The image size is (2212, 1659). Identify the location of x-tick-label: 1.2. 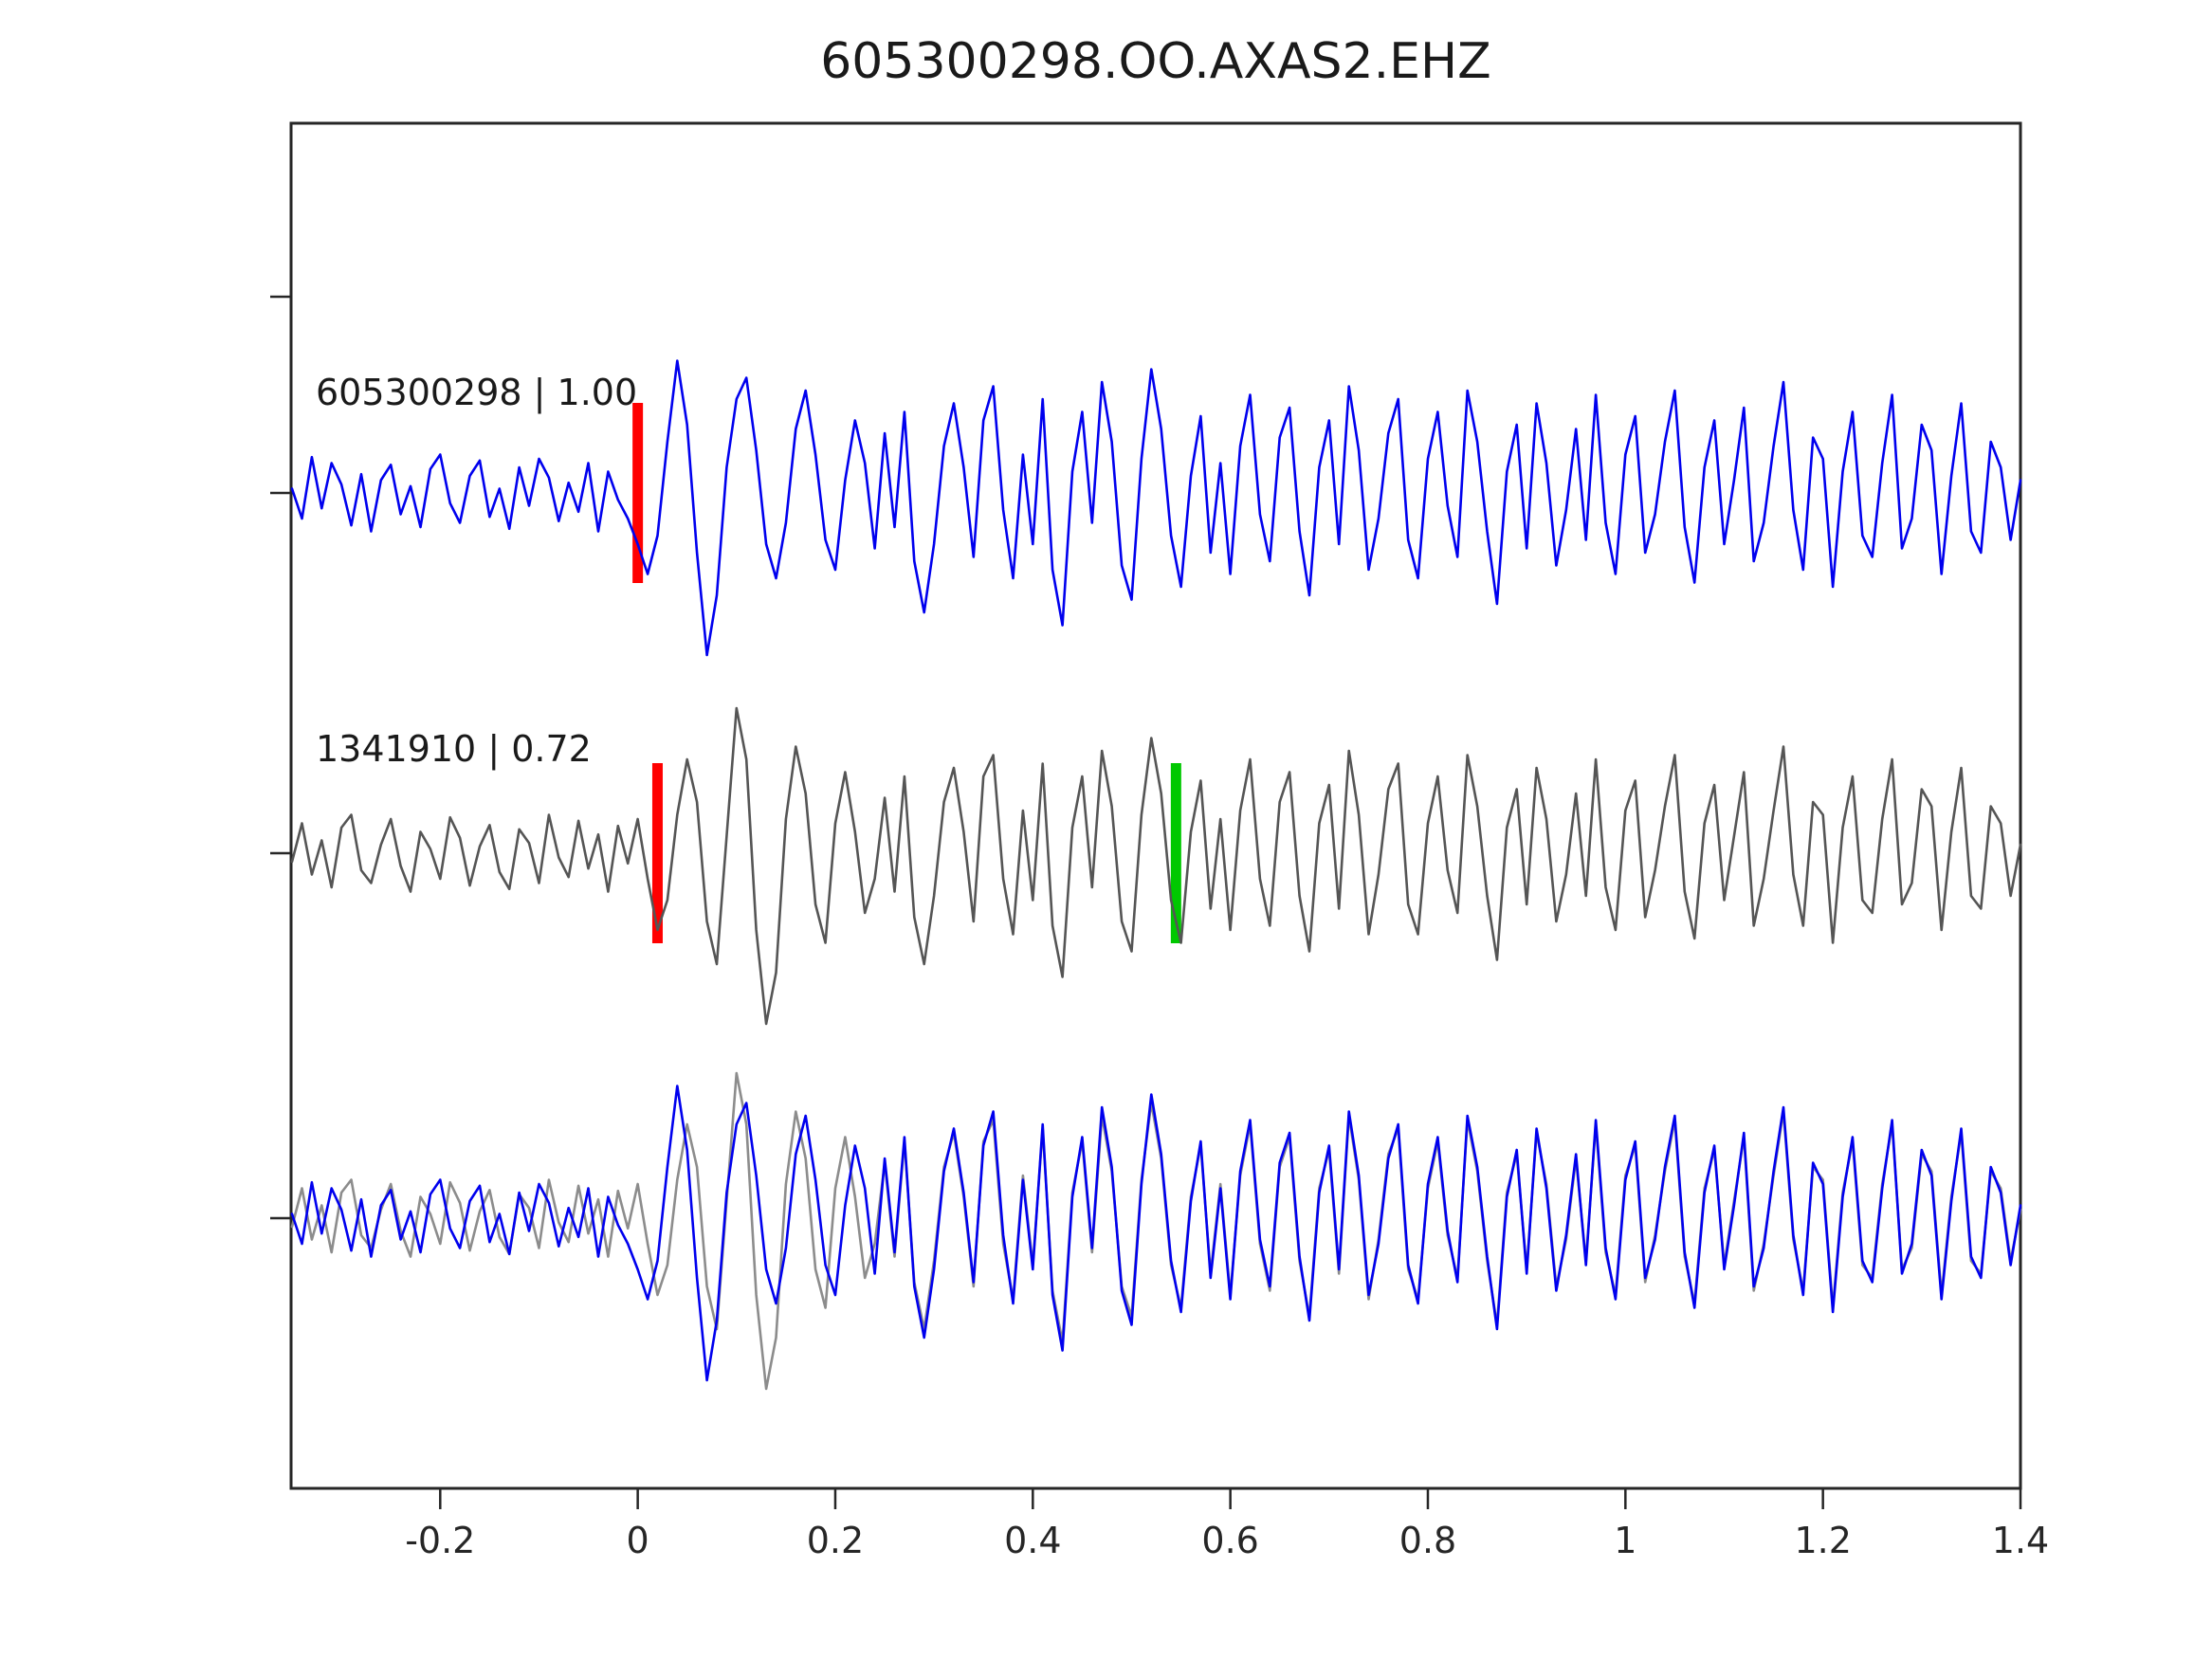
(1822, 1540).